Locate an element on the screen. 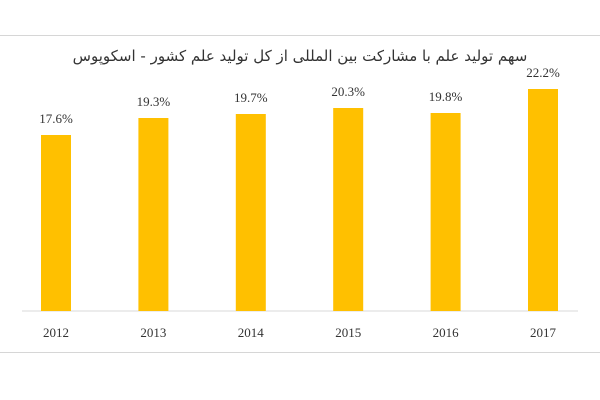 The image size is (600, 400). data-label-2017: 22.2% is located at coordinates (543, 72).